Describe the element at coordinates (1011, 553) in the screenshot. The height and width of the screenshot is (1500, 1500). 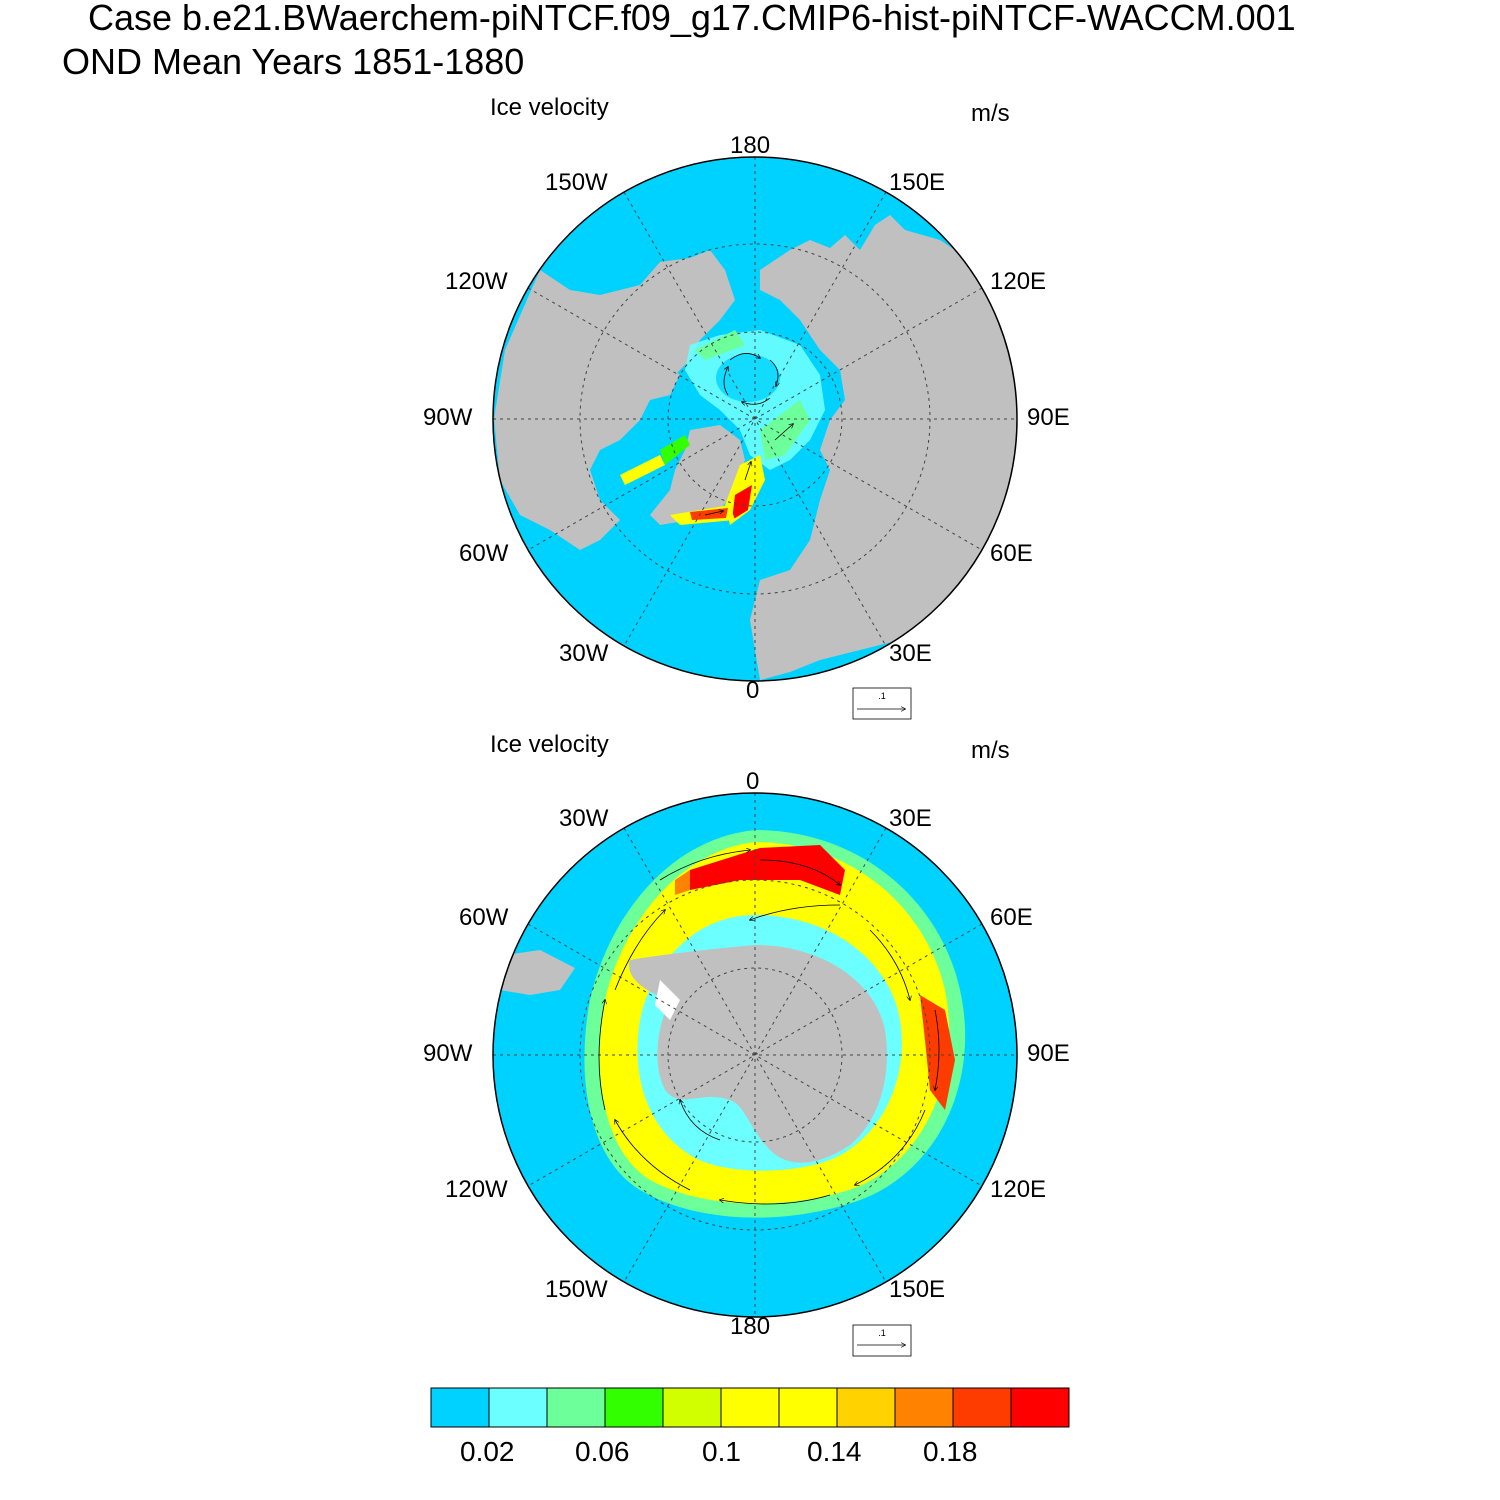
I see `north-lon-label: 60E` at that location.